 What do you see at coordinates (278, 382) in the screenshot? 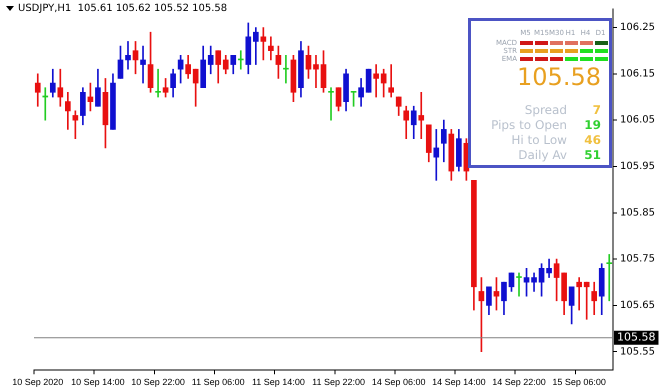
I see `x-tick-label: 11 Sep 14:00` at bounding box center [278, 382].